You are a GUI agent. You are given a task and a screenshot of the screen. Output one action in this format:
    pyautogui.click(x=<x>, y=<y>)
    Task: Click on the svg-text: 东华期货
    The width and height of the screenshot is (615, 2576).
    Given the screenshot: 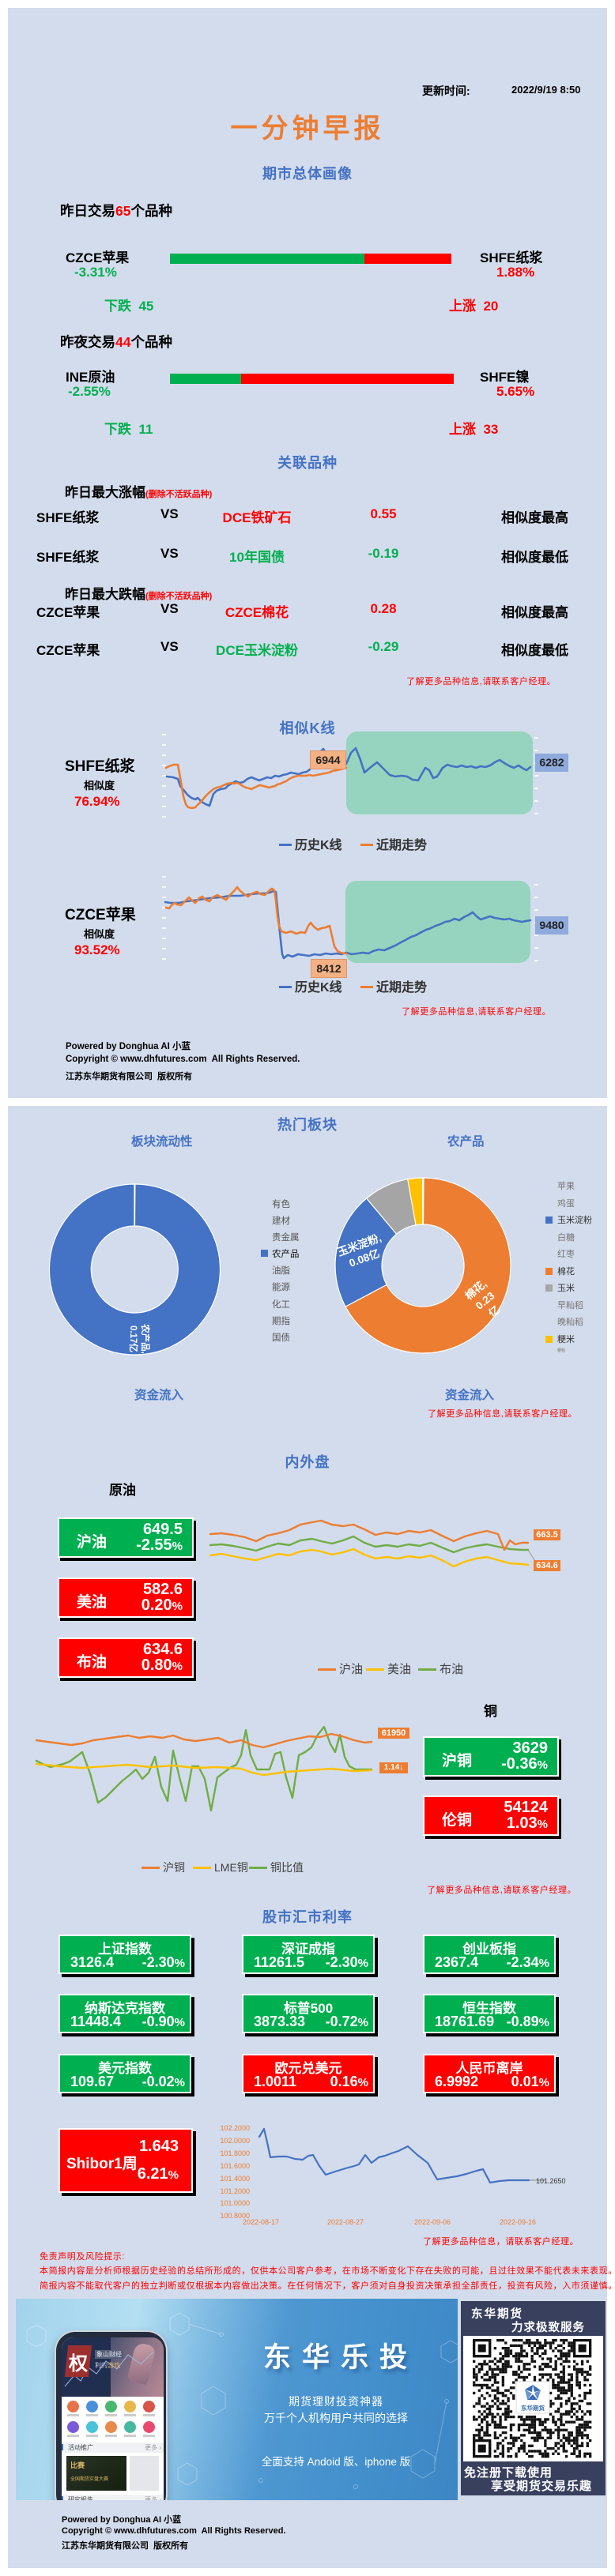 What is the action you would take?
    pyautogui.click(x=533, y=2408)
    